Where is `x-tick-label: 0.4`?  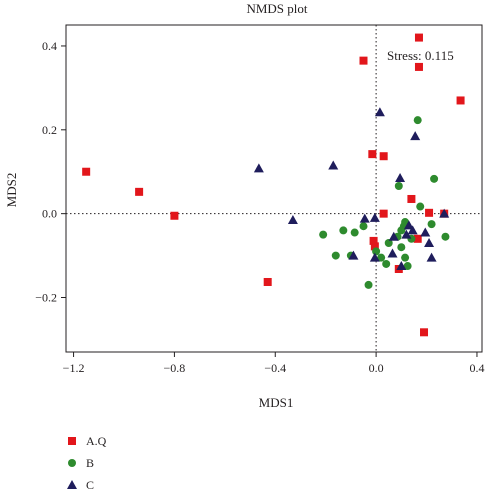
x-tick-label: 0.4 is located at coordinates (476, 368).